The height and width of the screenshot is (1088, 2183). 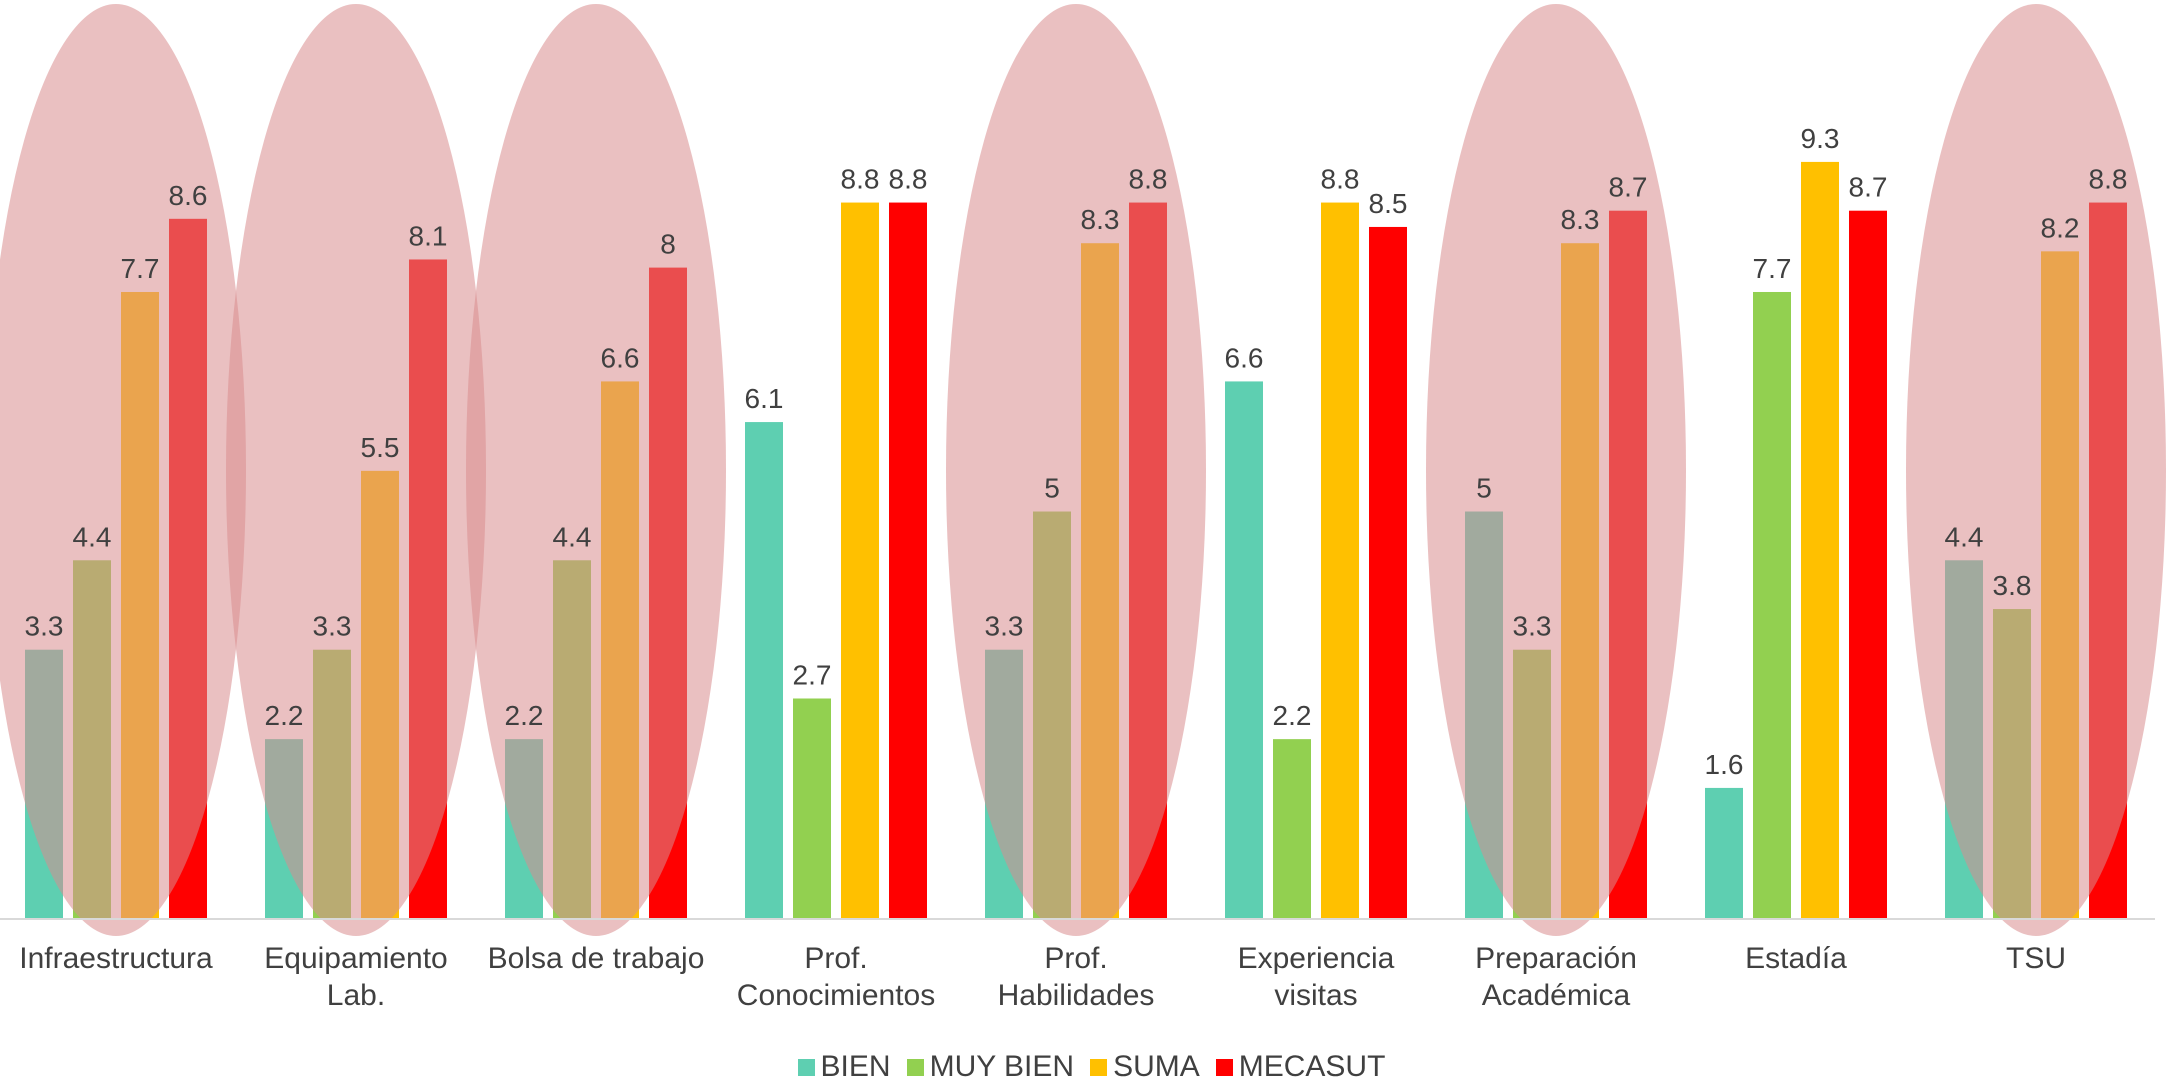 What do you see at coordinates (1772, 268) in the screenshot?
I see `value-label-muy-bien-7: 7.7` at bounding box center [1772, 268].